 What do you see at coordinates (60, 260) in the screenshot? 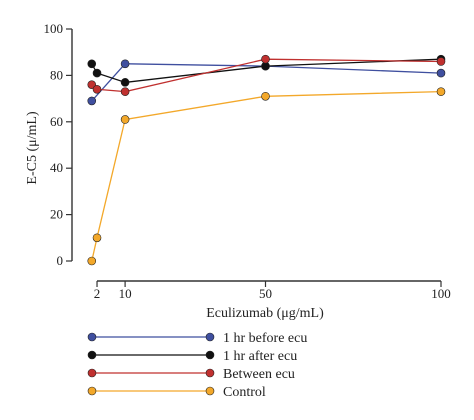
I see `y-tick-label: 0` at bounding box center [60, 260].